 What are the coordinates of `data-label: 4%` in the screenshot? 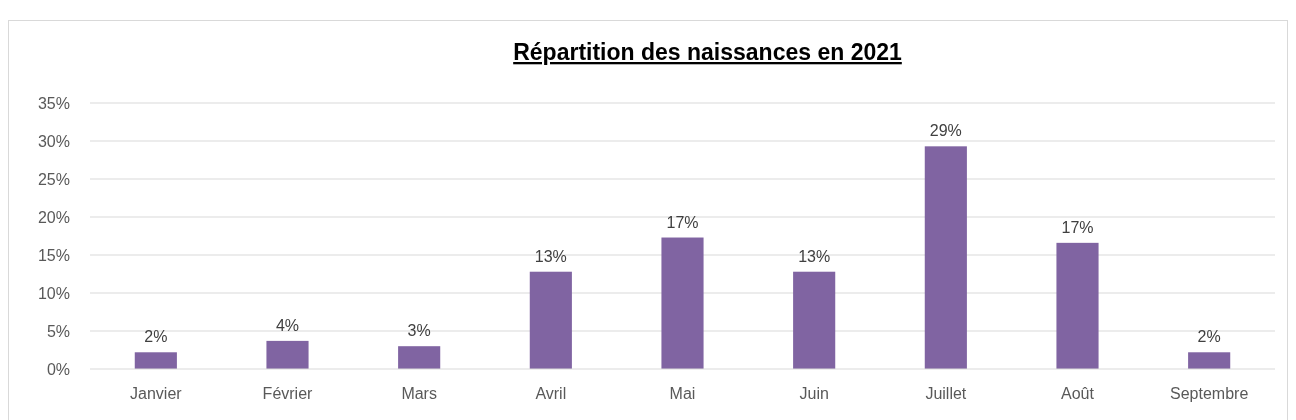 It's located at (287, 325).